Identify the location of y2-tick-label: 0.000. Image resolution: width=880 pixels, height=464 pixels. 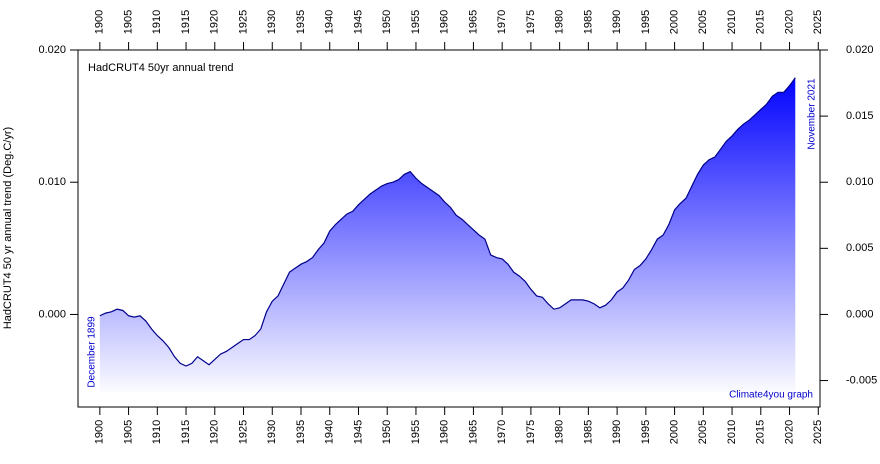
(860, 314).